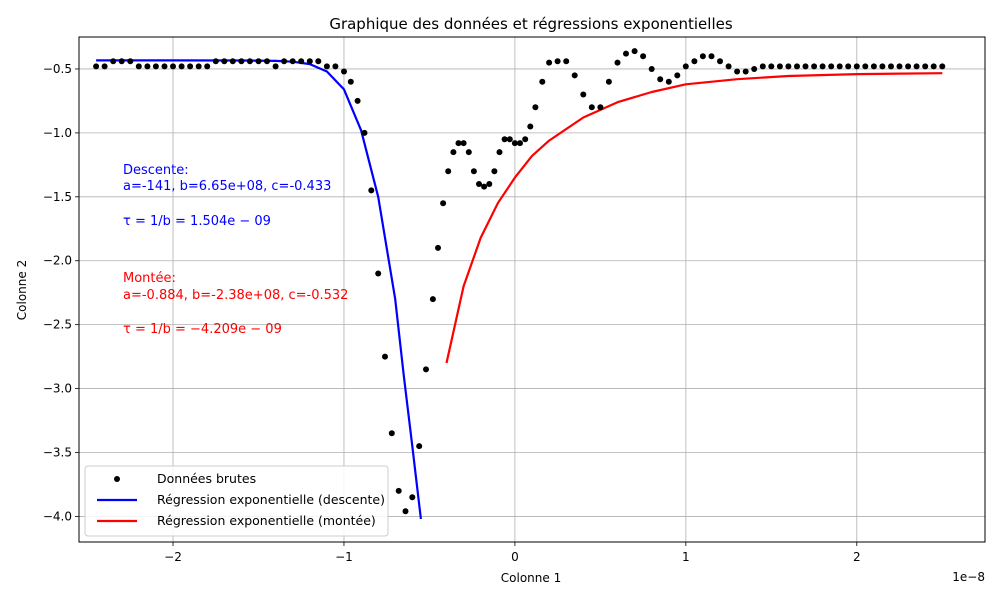 Image resolution: width=1000 pixels, height=605 pixels. I want to click on y-tick-label: −2.5, so click(57, 325).